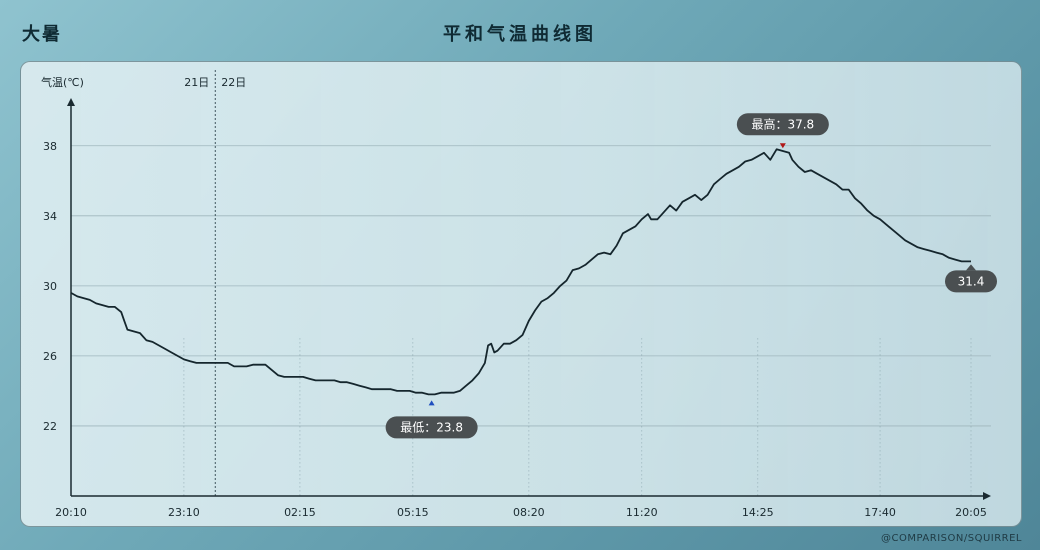  I want to click on day-label-right: 22日, so click(233, 82).